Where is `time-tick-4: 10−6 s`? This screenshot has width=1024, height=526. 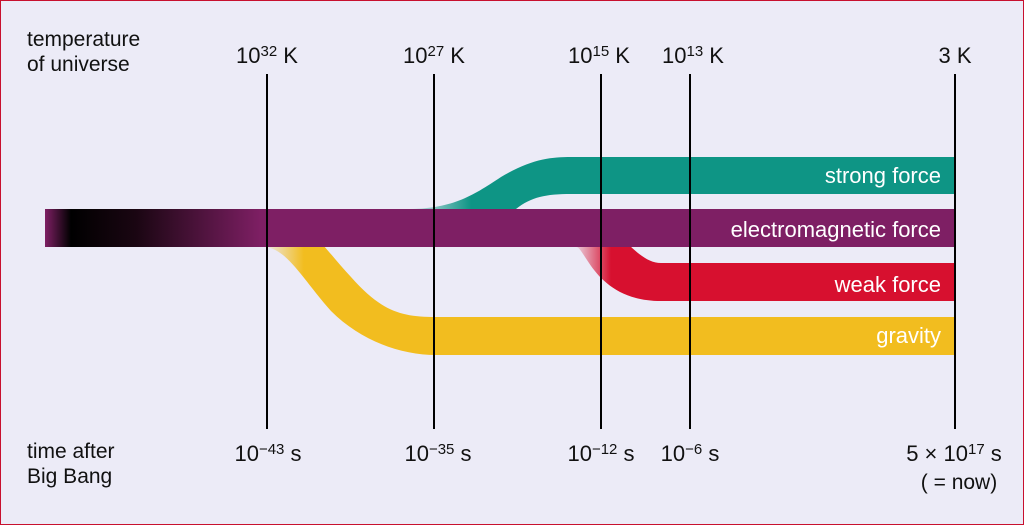
time-tick-4: 10−6 s is located at coordinates (690, 453).